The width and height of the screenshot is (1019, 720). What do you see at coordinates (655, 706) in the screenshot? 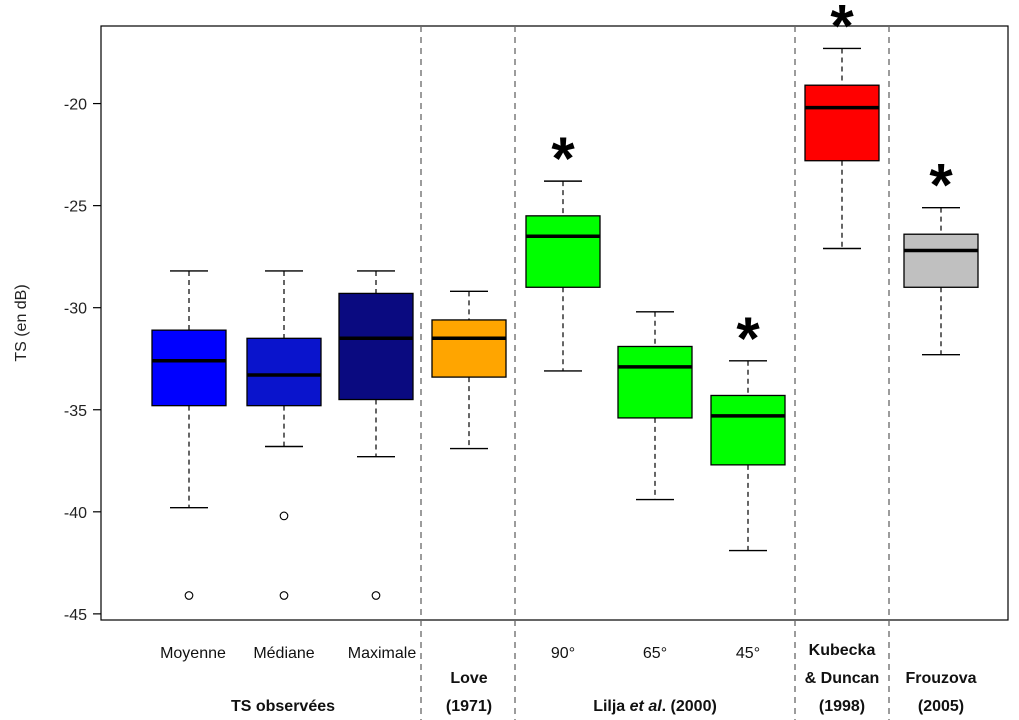
I see `group-label-lilja: Lilja et al. (2000)` at bounding box center [655, 706].